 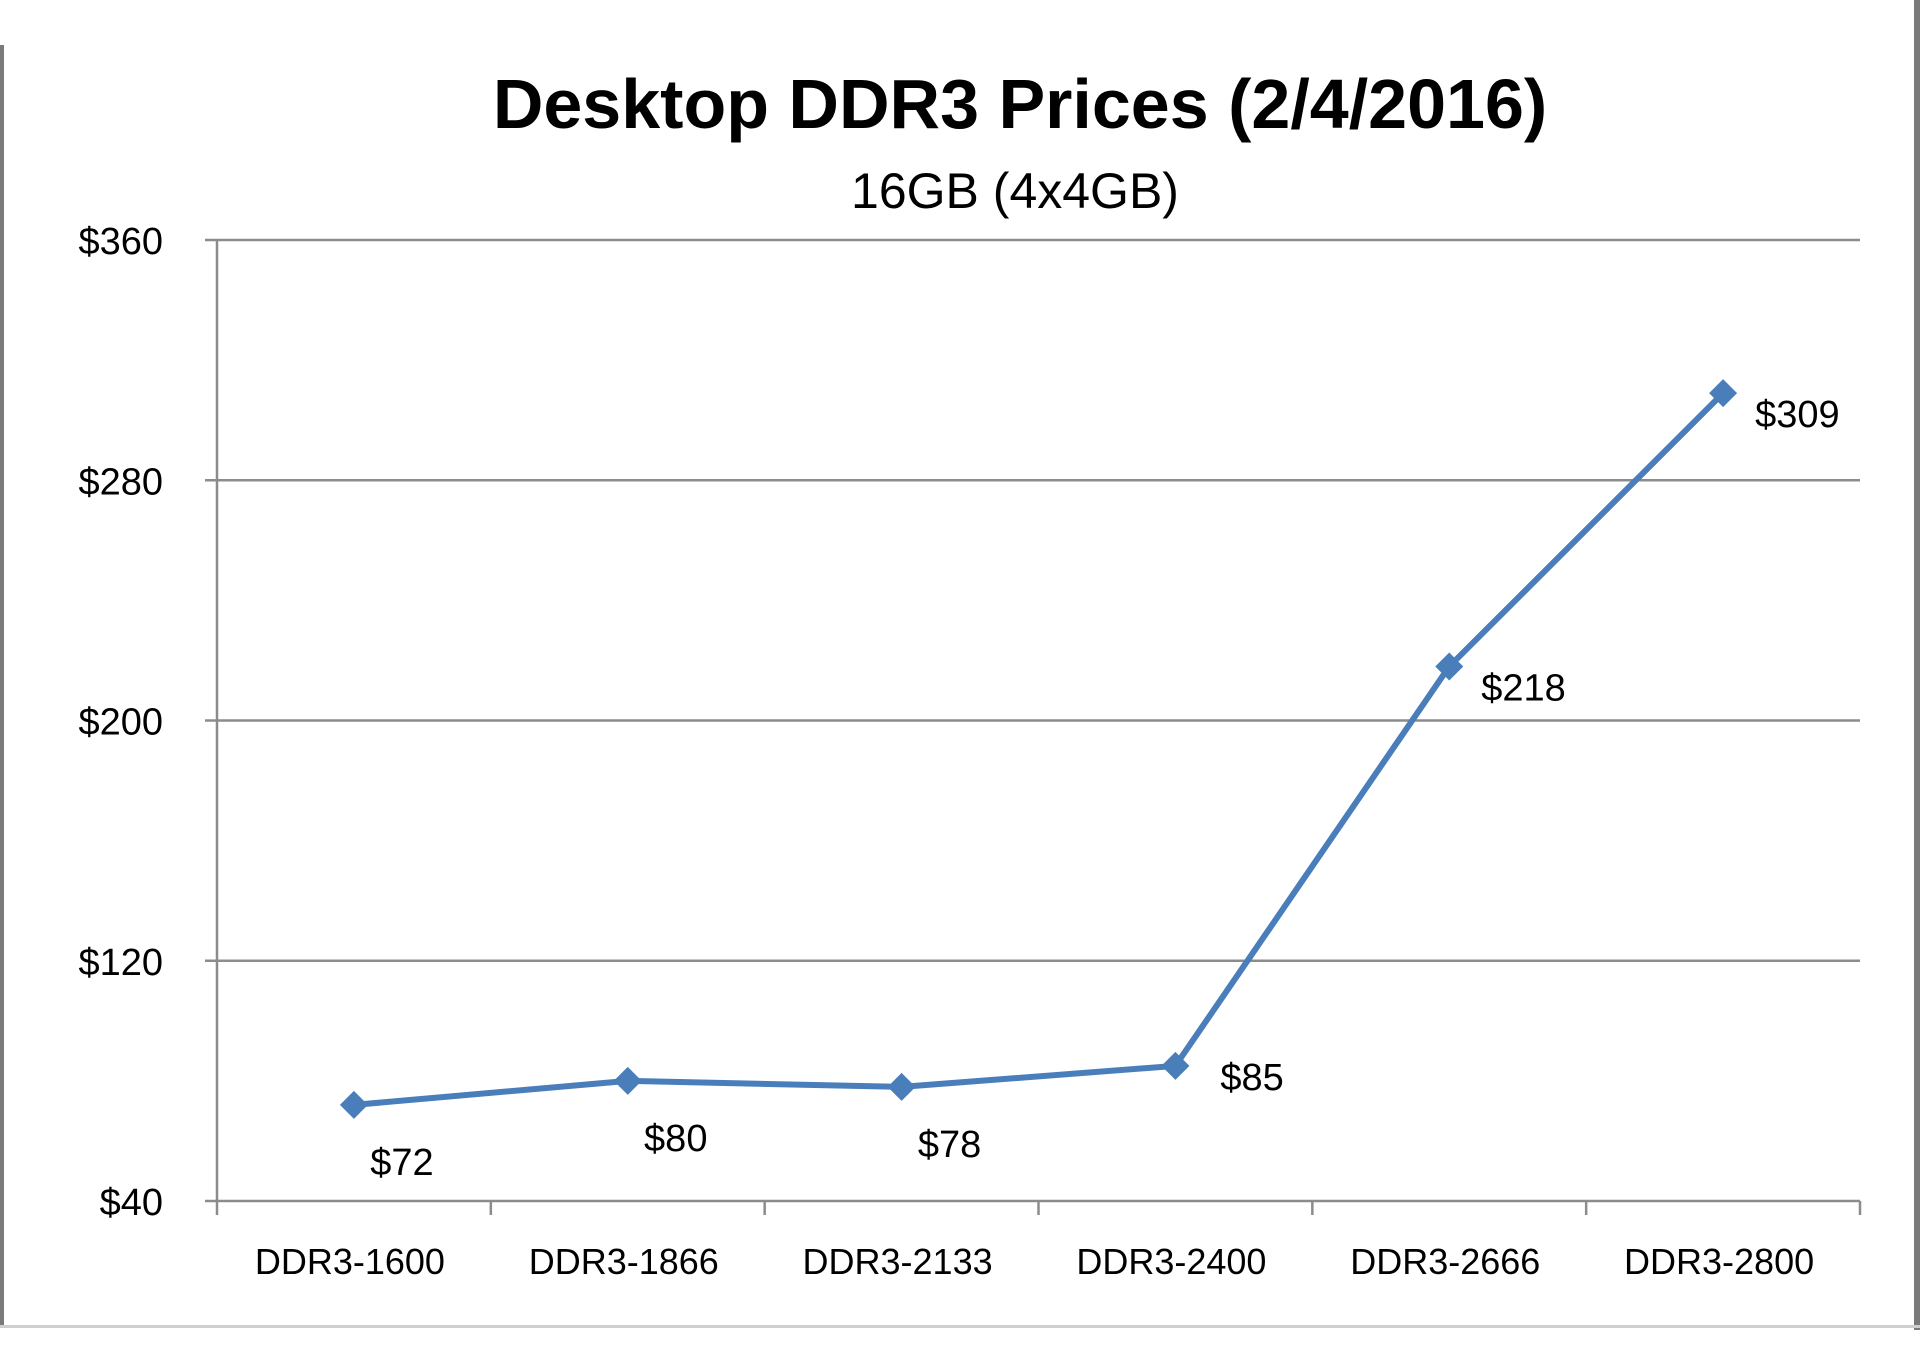 What do you see at coordinates (131, 1203) in the screenshot?
I see `y-tick-label: $40` at bounding box center [131, 1203].